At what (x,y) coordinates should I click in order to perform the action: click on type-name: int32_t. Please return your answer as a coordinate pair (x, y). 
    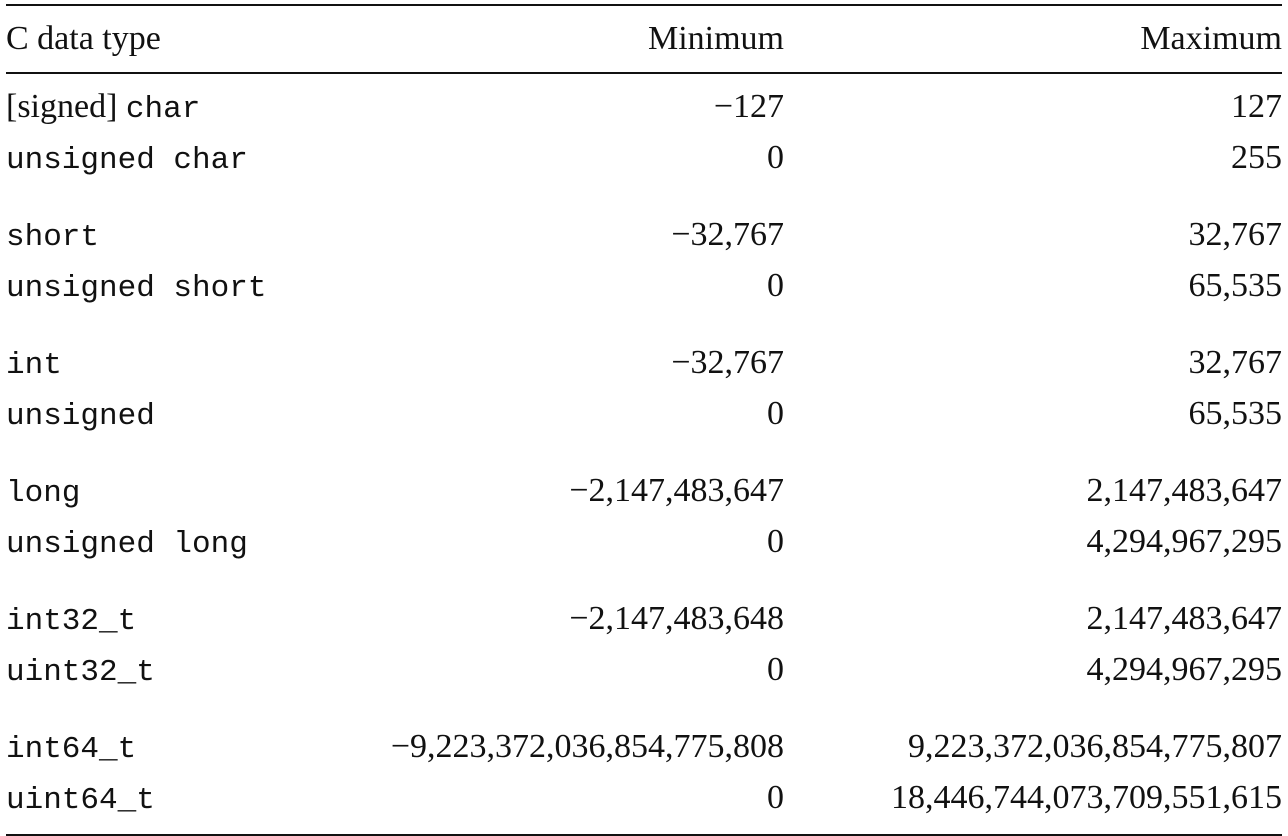
    Looking at the image, I should click on (71, 621).